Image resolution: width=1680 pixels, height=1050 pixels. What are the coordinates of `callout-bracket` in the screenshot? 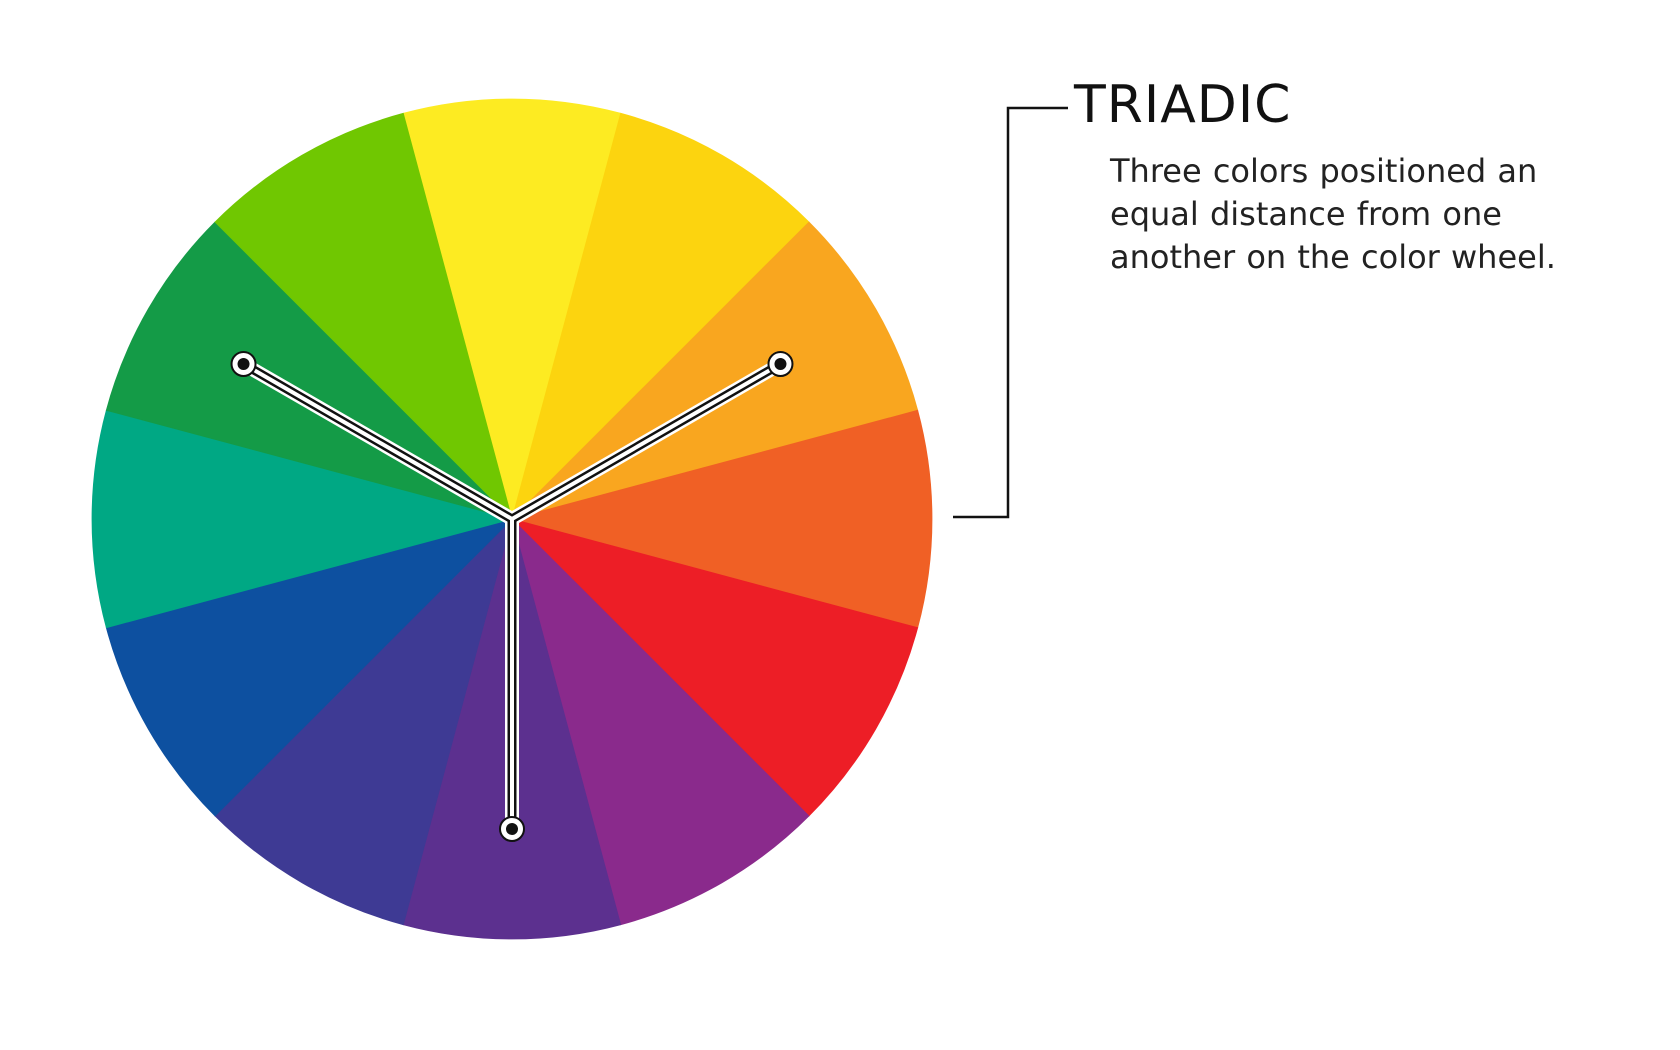 It's located at (1010, 312).